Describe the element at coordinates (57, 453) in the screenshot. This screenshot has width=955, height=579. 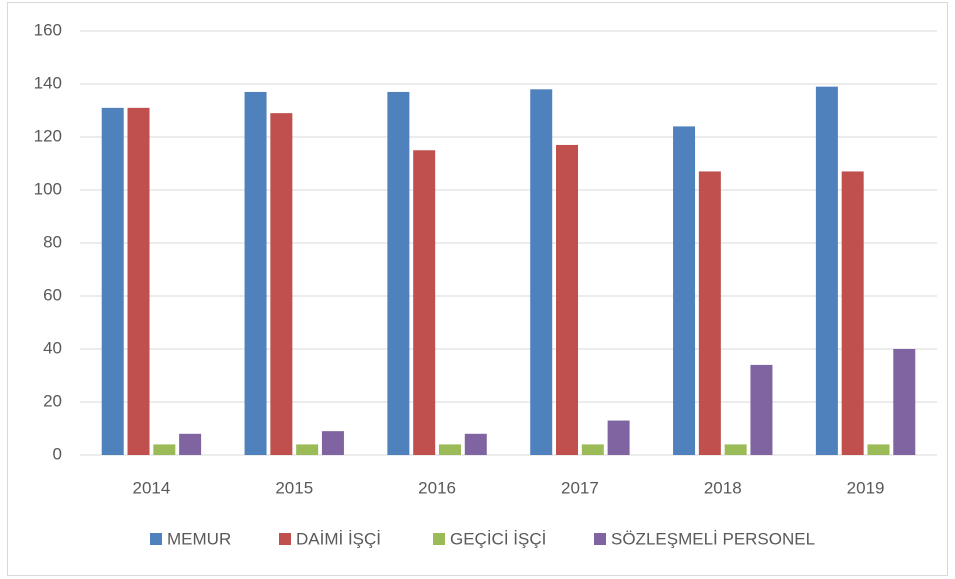
I see `y-tick-label: 0` at that location.